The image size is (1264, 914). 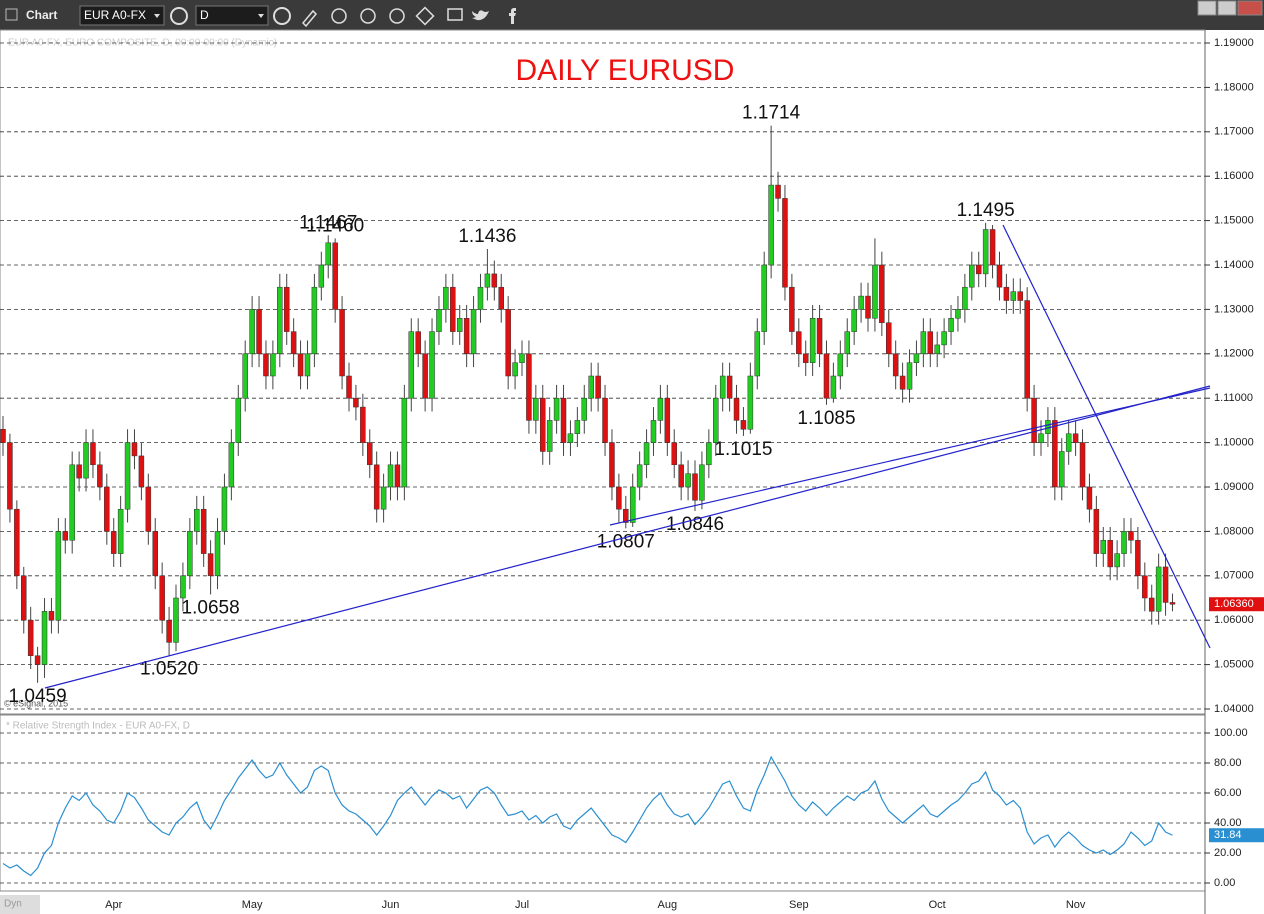 What do you see at coordinates (339, 16) in the screenshot?
I see `refresh-button` at bounding box center [339, 16].